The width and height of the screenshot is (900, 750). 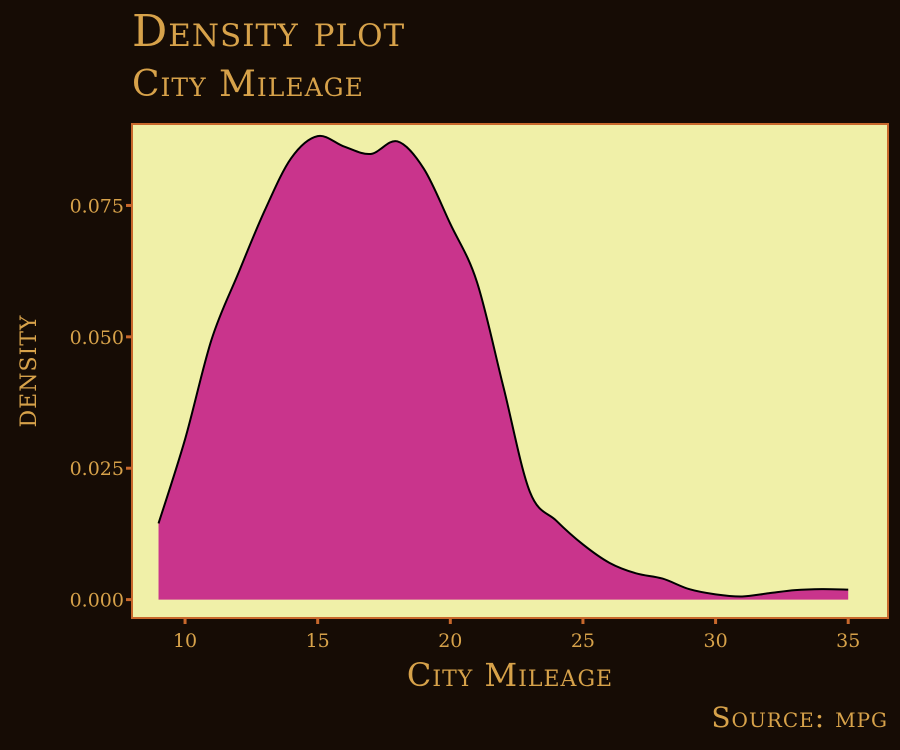 What do you see at coordinates (450, 641) in the screenshot?
I see `x-tick-label: 20` at bounding box center [450, 641].